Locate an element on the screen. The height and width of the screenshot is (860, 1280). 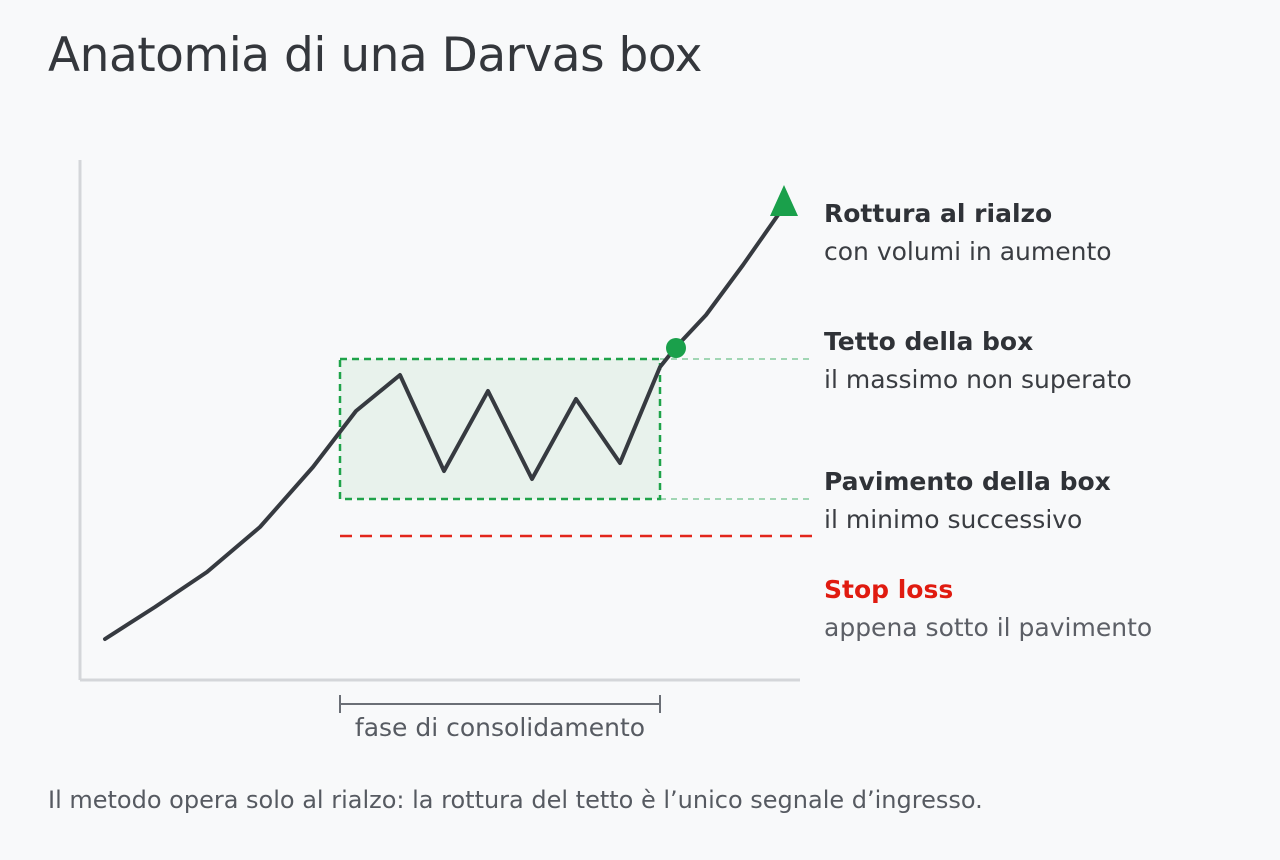
legend-floor: Pavimento della box il minimo successivo is located at coordinates (1044, 501).